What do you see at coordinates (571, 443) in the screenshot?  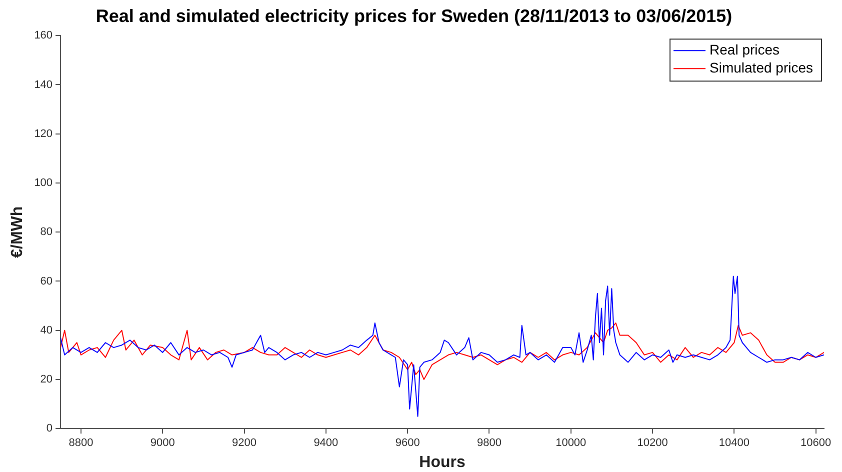 I see `x-tick-label: 10000` at bounding box center [571, 443].